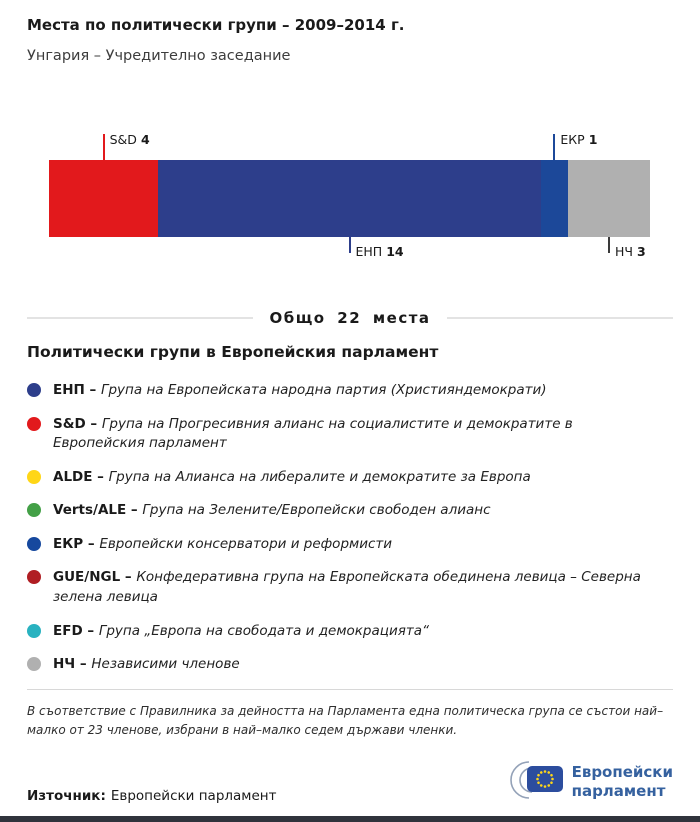 This screenshot has width=700, height=822. What do you see at coordinates (165, 664) in the screenshot?
I see `legend-item-desc: Независими членове` at bounding box center [165, 664].